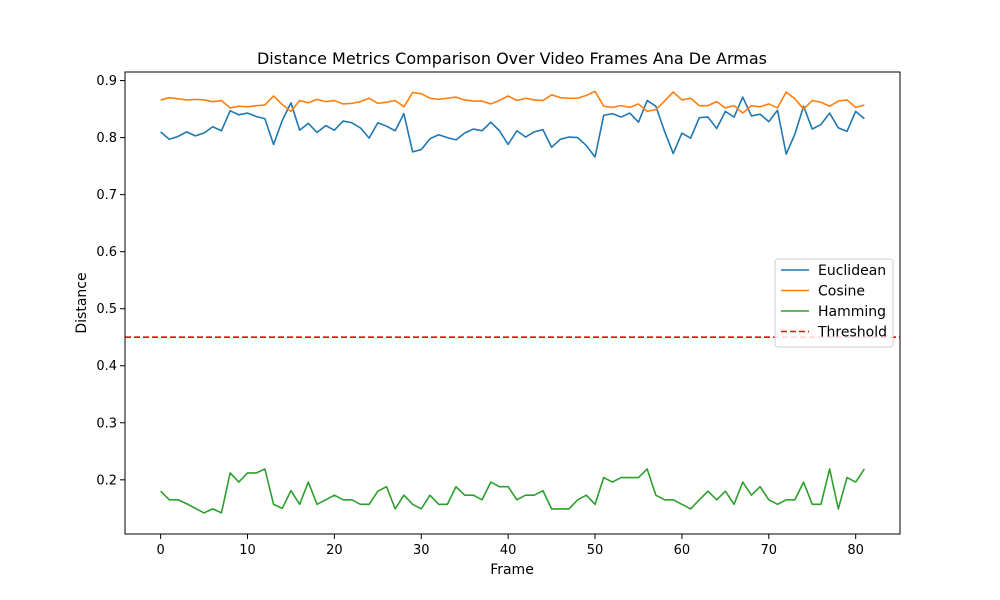  Describe the element at coordinates (508, 550) in the screenshot. I see `x-tick-label: 40` at that location.